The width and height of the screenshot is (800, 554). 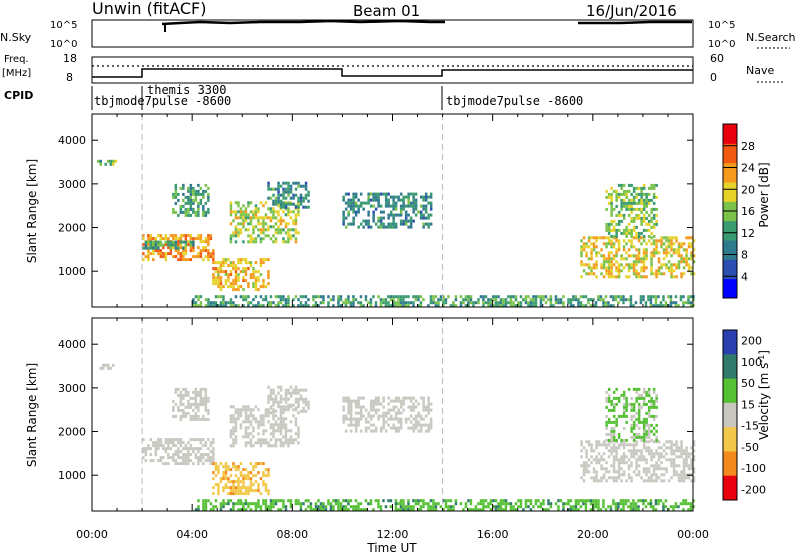 I want to click on cpid-mode-2: themis 3300, so click(x=186, y=90).